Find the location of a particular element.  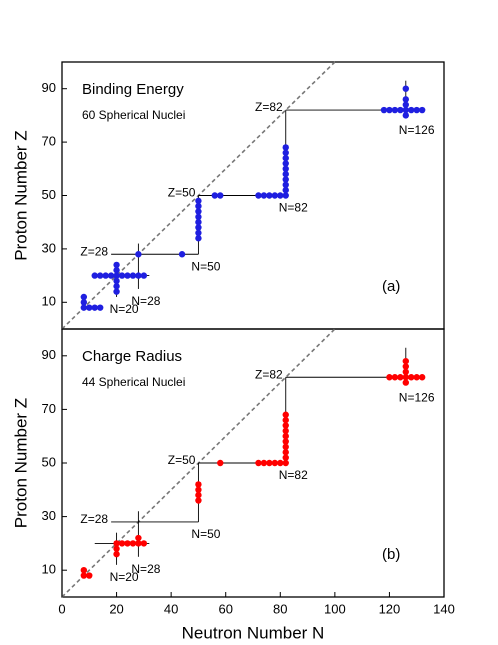

x-tick-label: 80 is located at coordinates (280, 608).